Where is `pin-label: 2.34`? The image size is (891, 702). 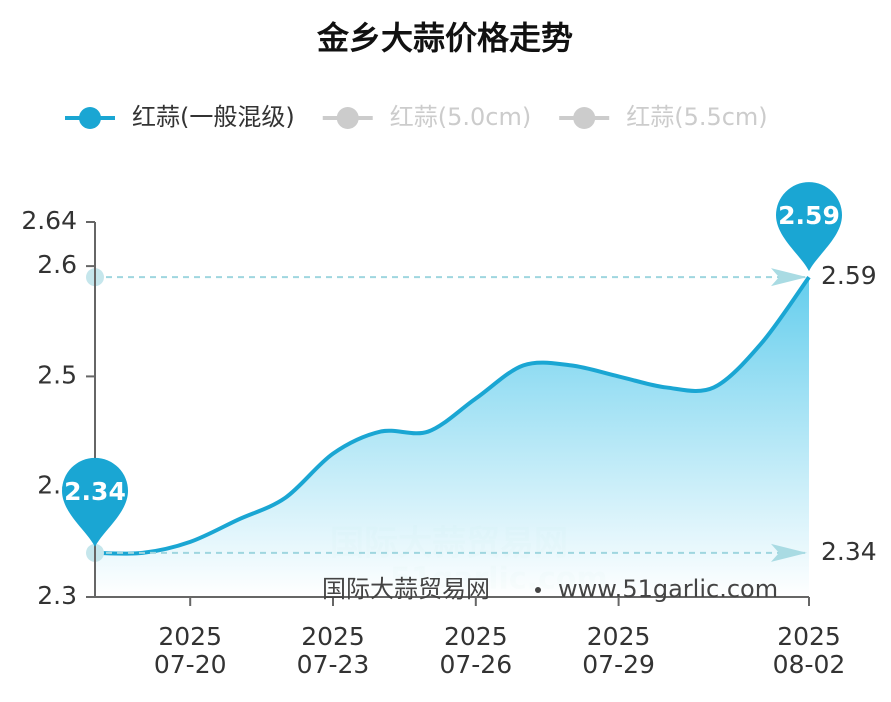
pin-label: 2.34 is located at coordinates (95, 491).